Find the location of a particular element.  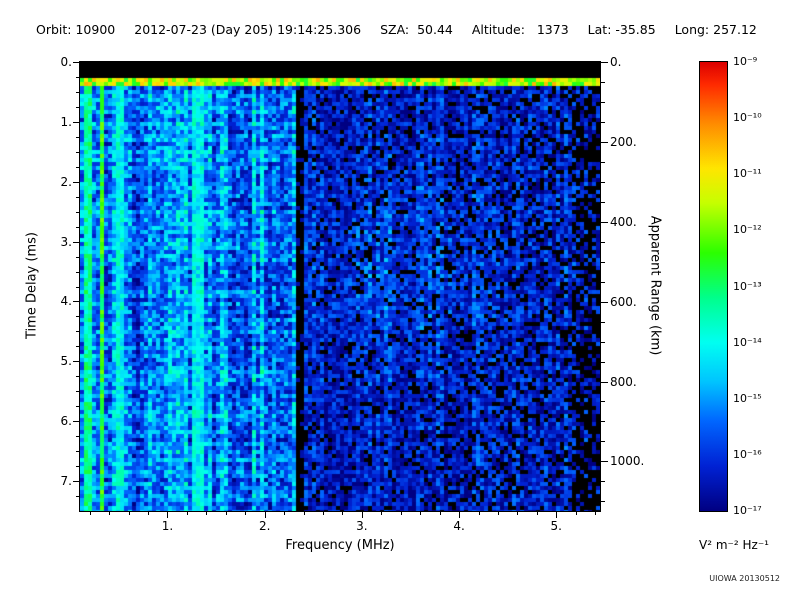

x-axis-tick-label: 1. is located at coordinates (167, 526).